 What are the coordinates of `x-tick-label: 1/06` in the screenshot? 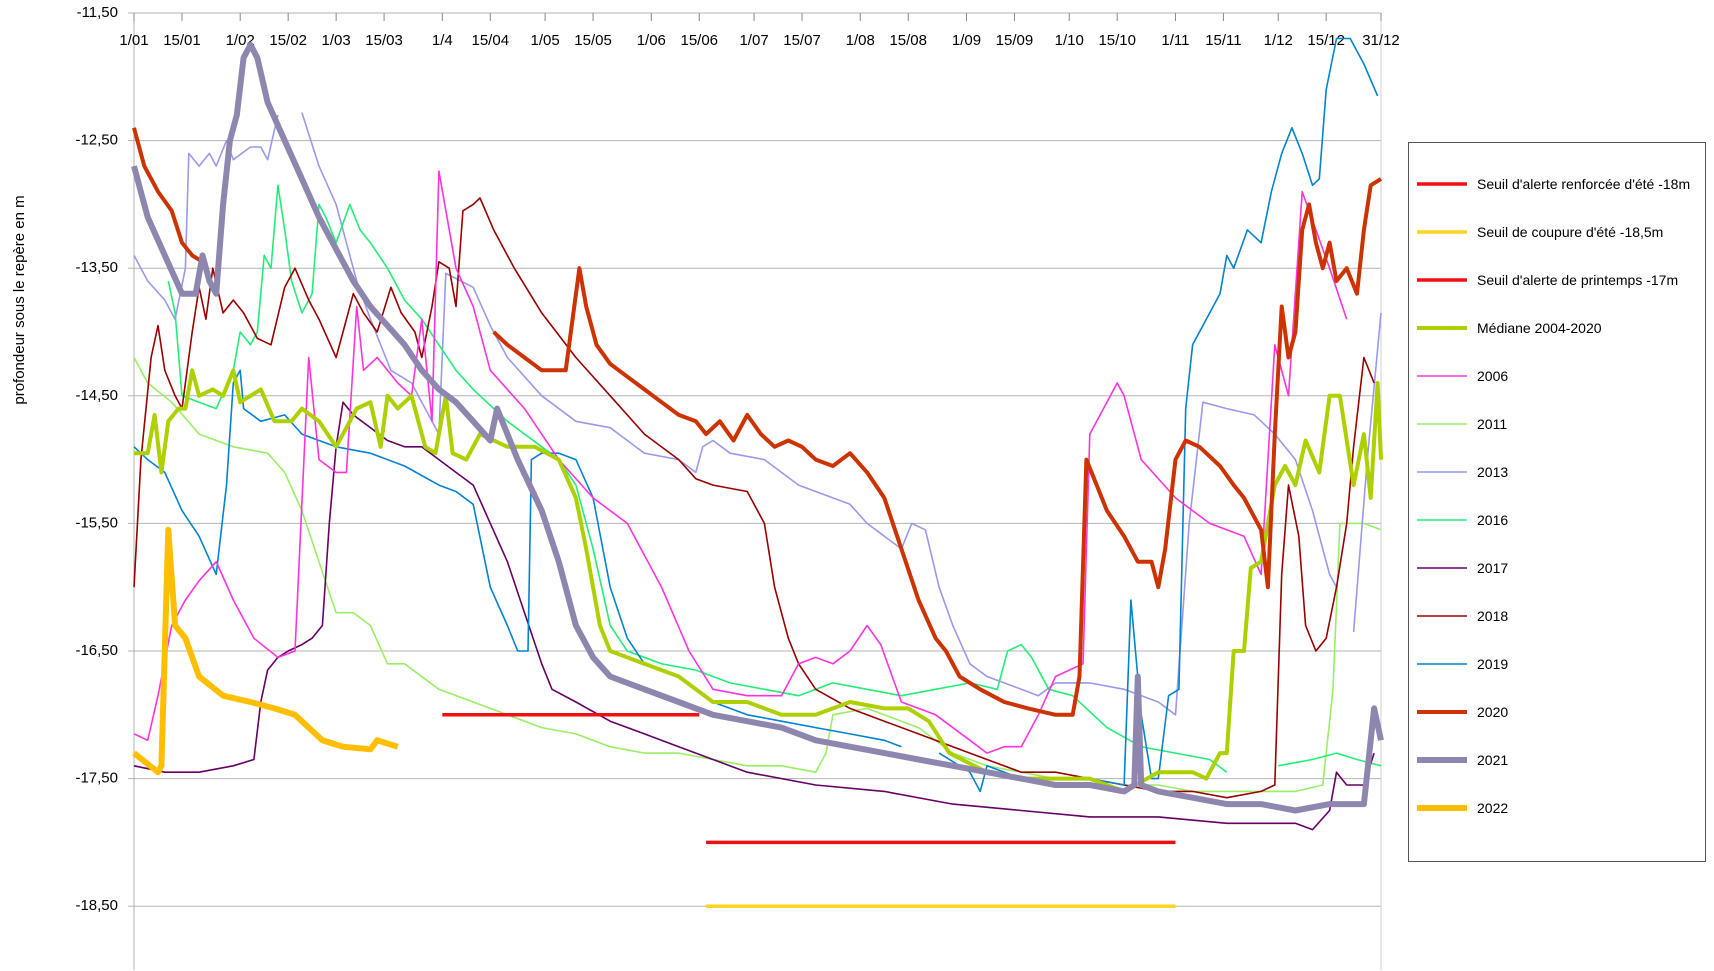 It's located at (651, 40).